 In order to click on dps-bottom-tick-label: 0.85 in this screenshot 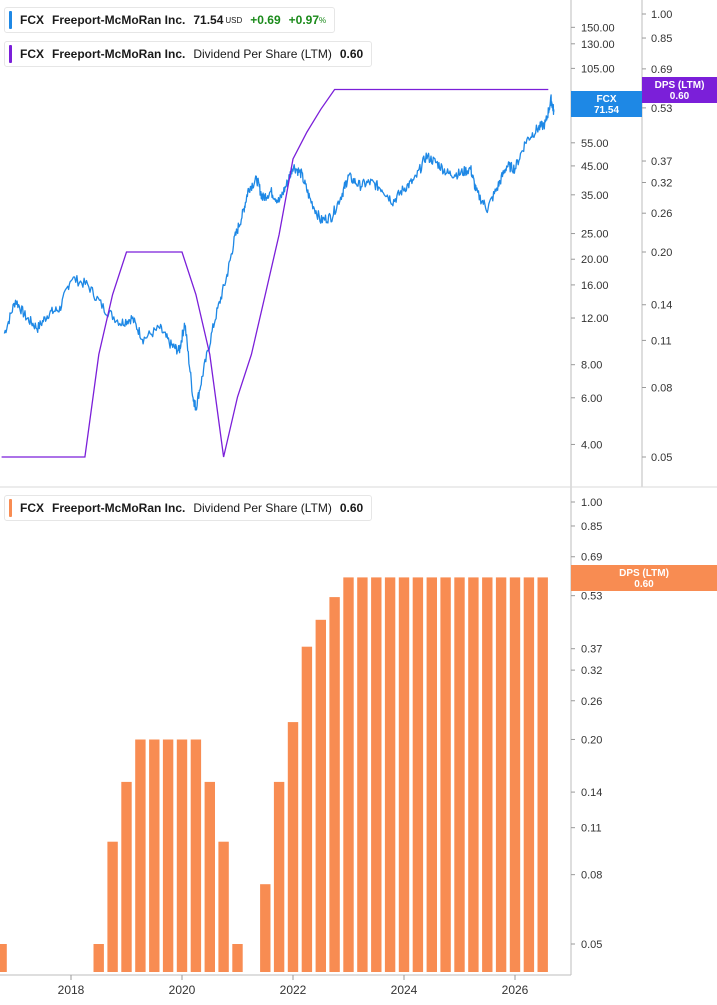, I will do `click(591, 527)`.